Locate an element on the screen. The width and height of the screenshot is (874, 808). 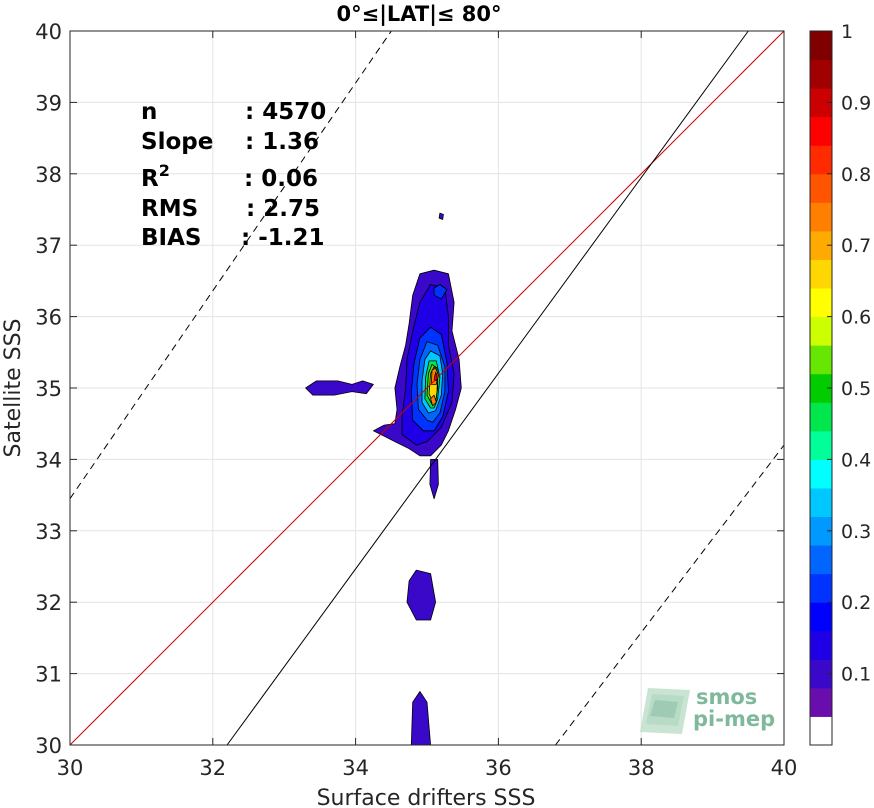
stat-value: : -1.21 is located at coordinates (283, 238).